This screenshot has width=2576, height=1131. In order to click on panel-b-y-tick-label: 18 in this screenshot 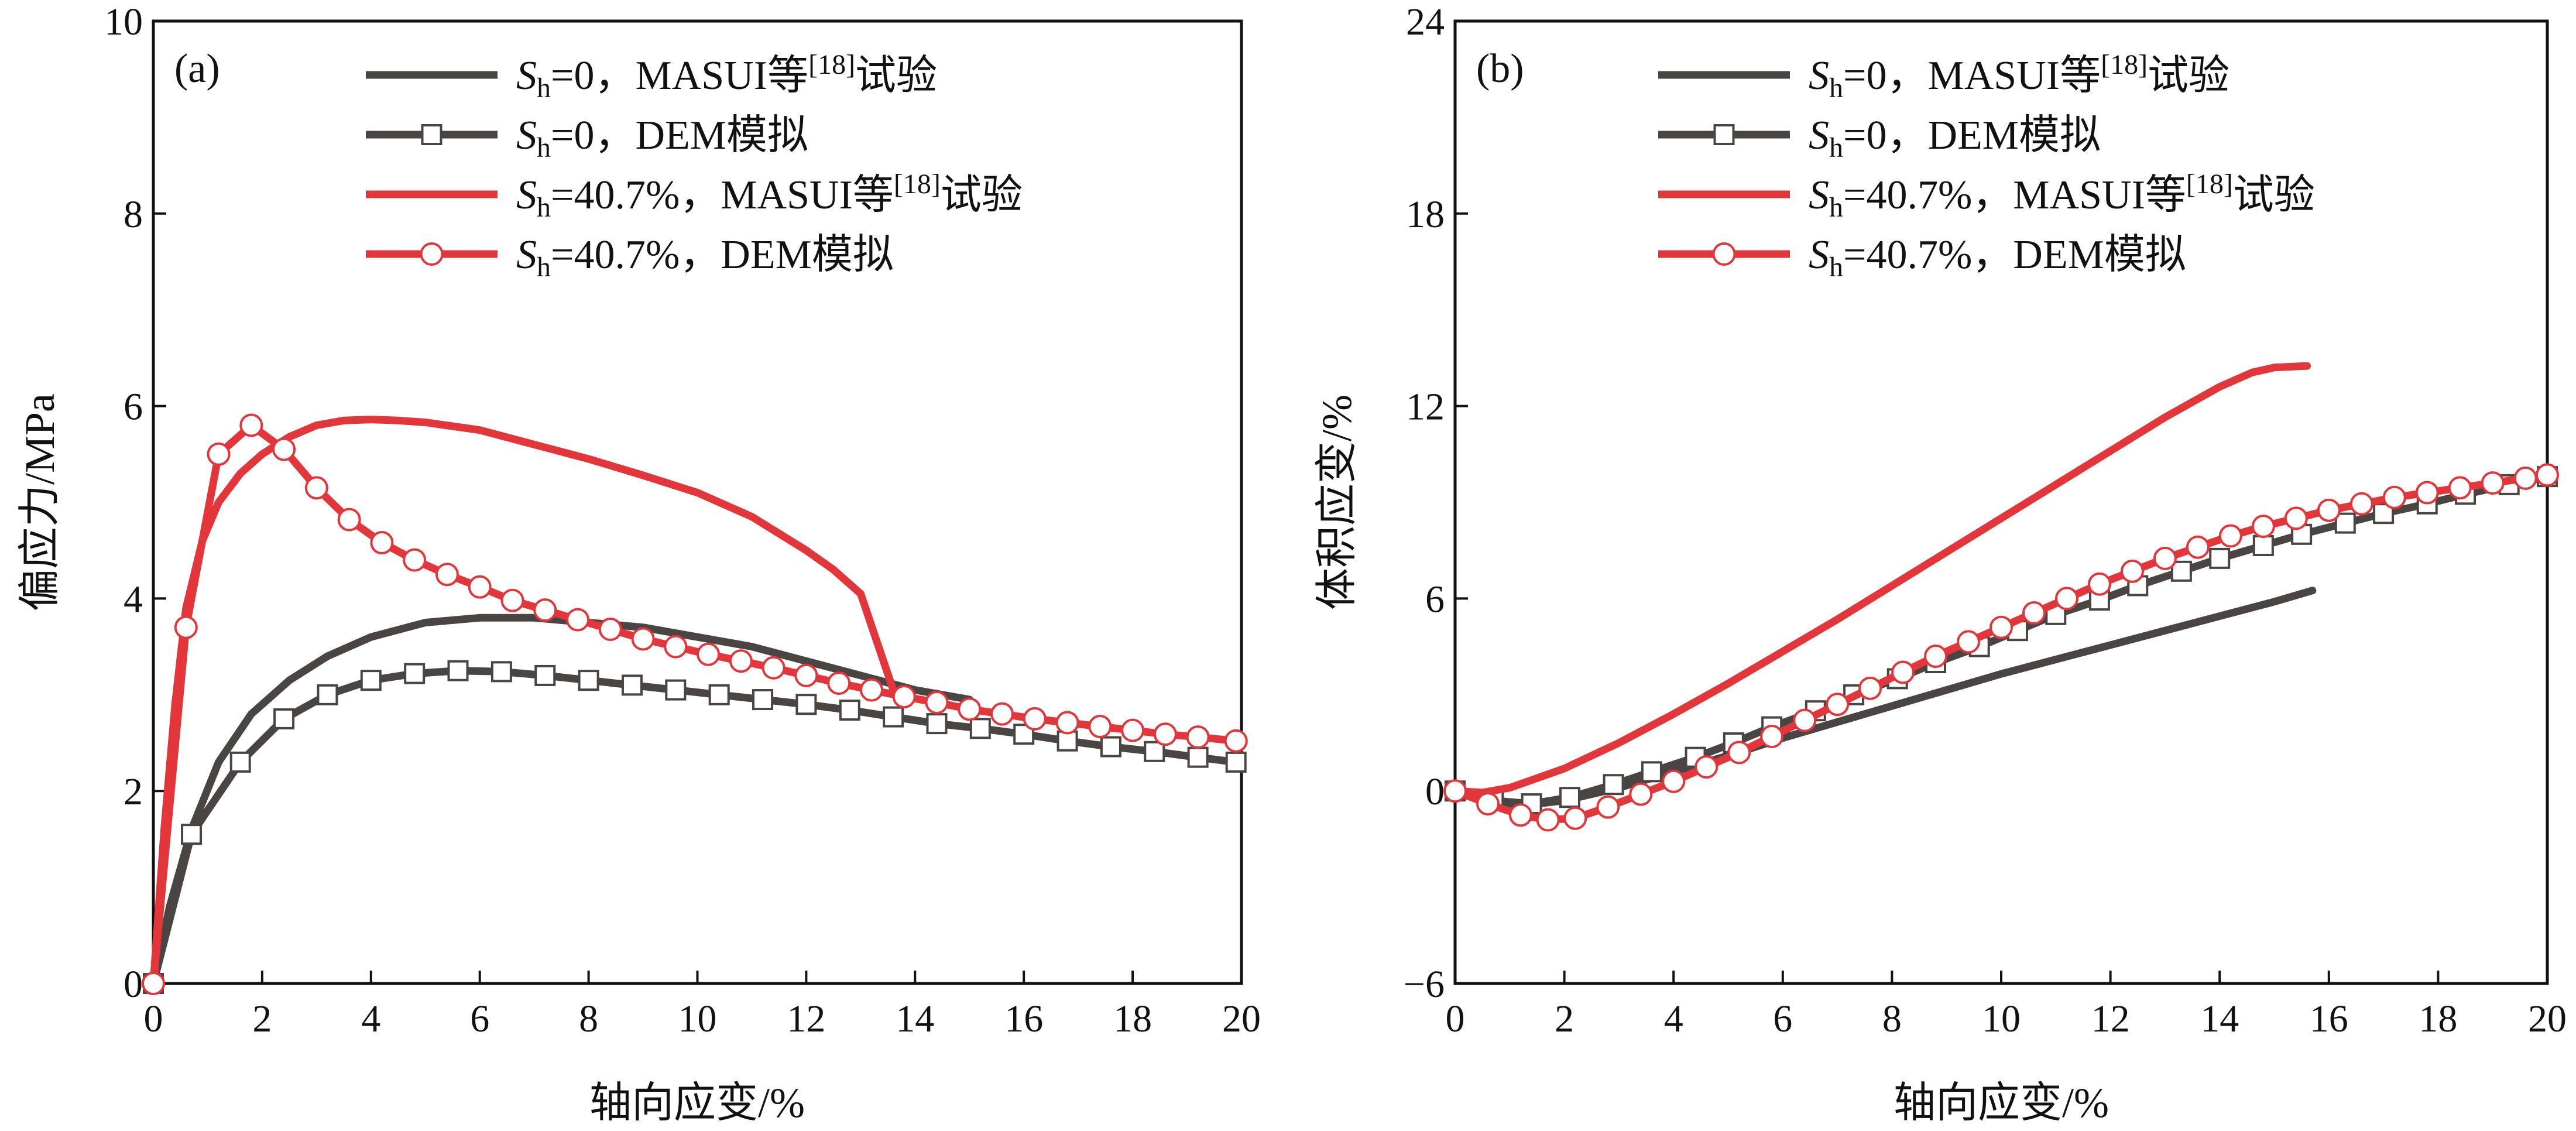, I will do `click(1425, 214)`.